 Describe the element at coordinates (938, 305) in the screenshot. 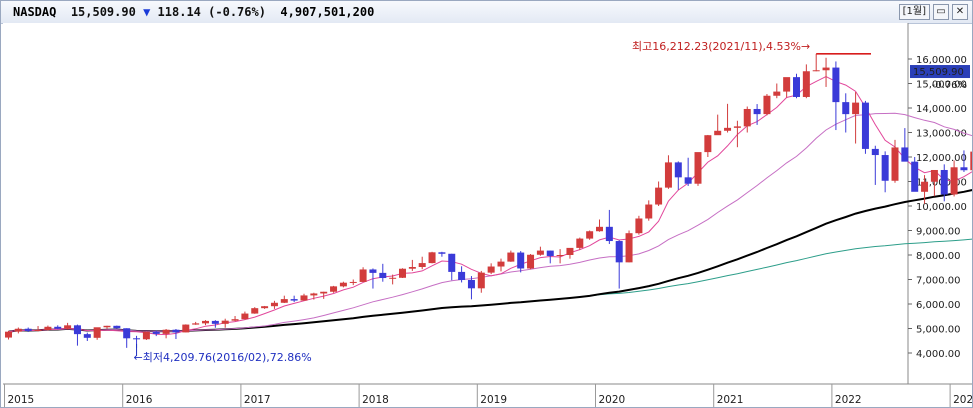

I see `y-tick-label: 6,000.00` at that location.